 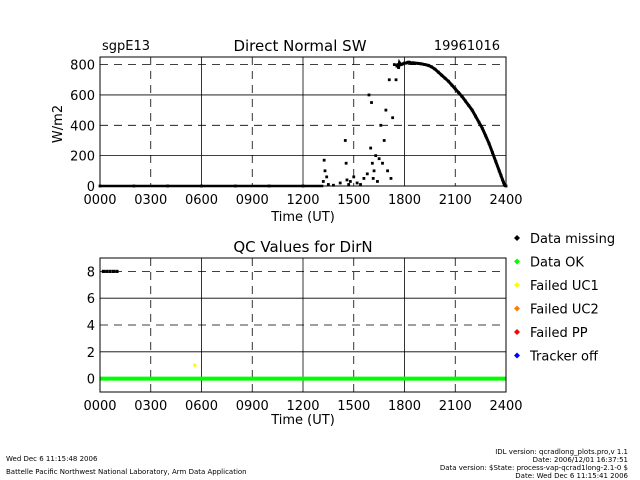 I want to click on footer-data-date: Date: Wed Dec 6 11:15:41 2006, so click(x=571, y=476).